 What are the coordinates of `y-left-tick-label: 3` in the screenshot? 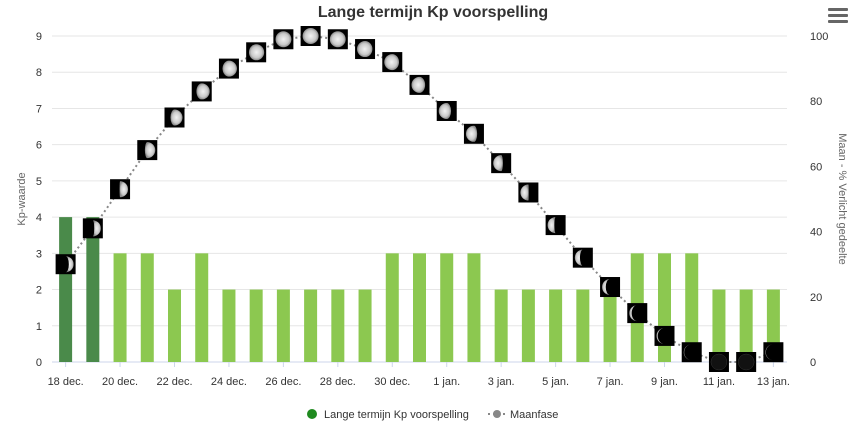 It's located at (39, 254).